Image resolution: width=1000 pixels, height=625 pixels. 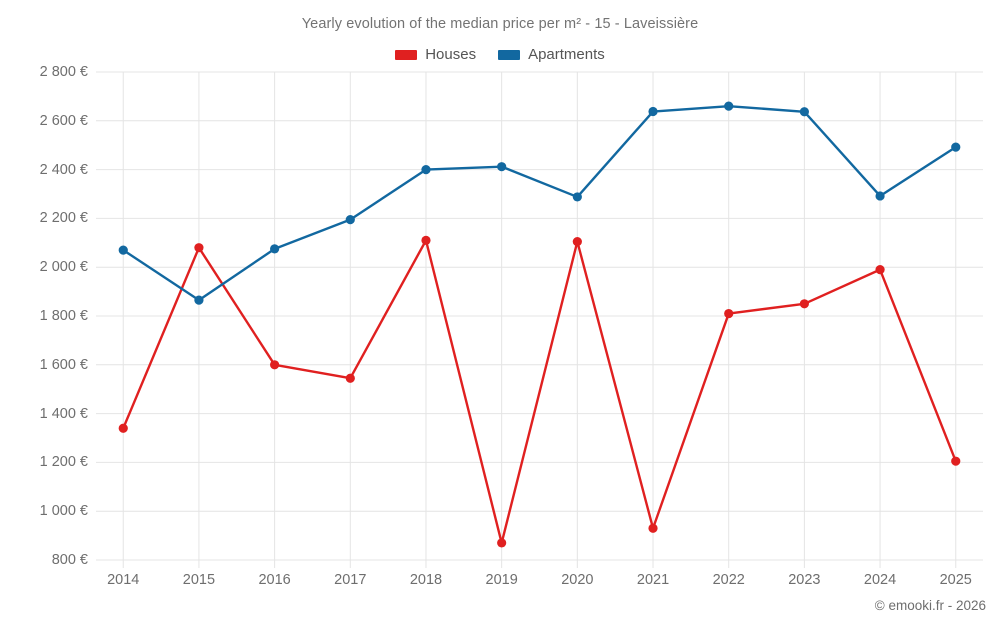 I want to click on chart-legend: Houses Apartments, so click(x=500, y=54).